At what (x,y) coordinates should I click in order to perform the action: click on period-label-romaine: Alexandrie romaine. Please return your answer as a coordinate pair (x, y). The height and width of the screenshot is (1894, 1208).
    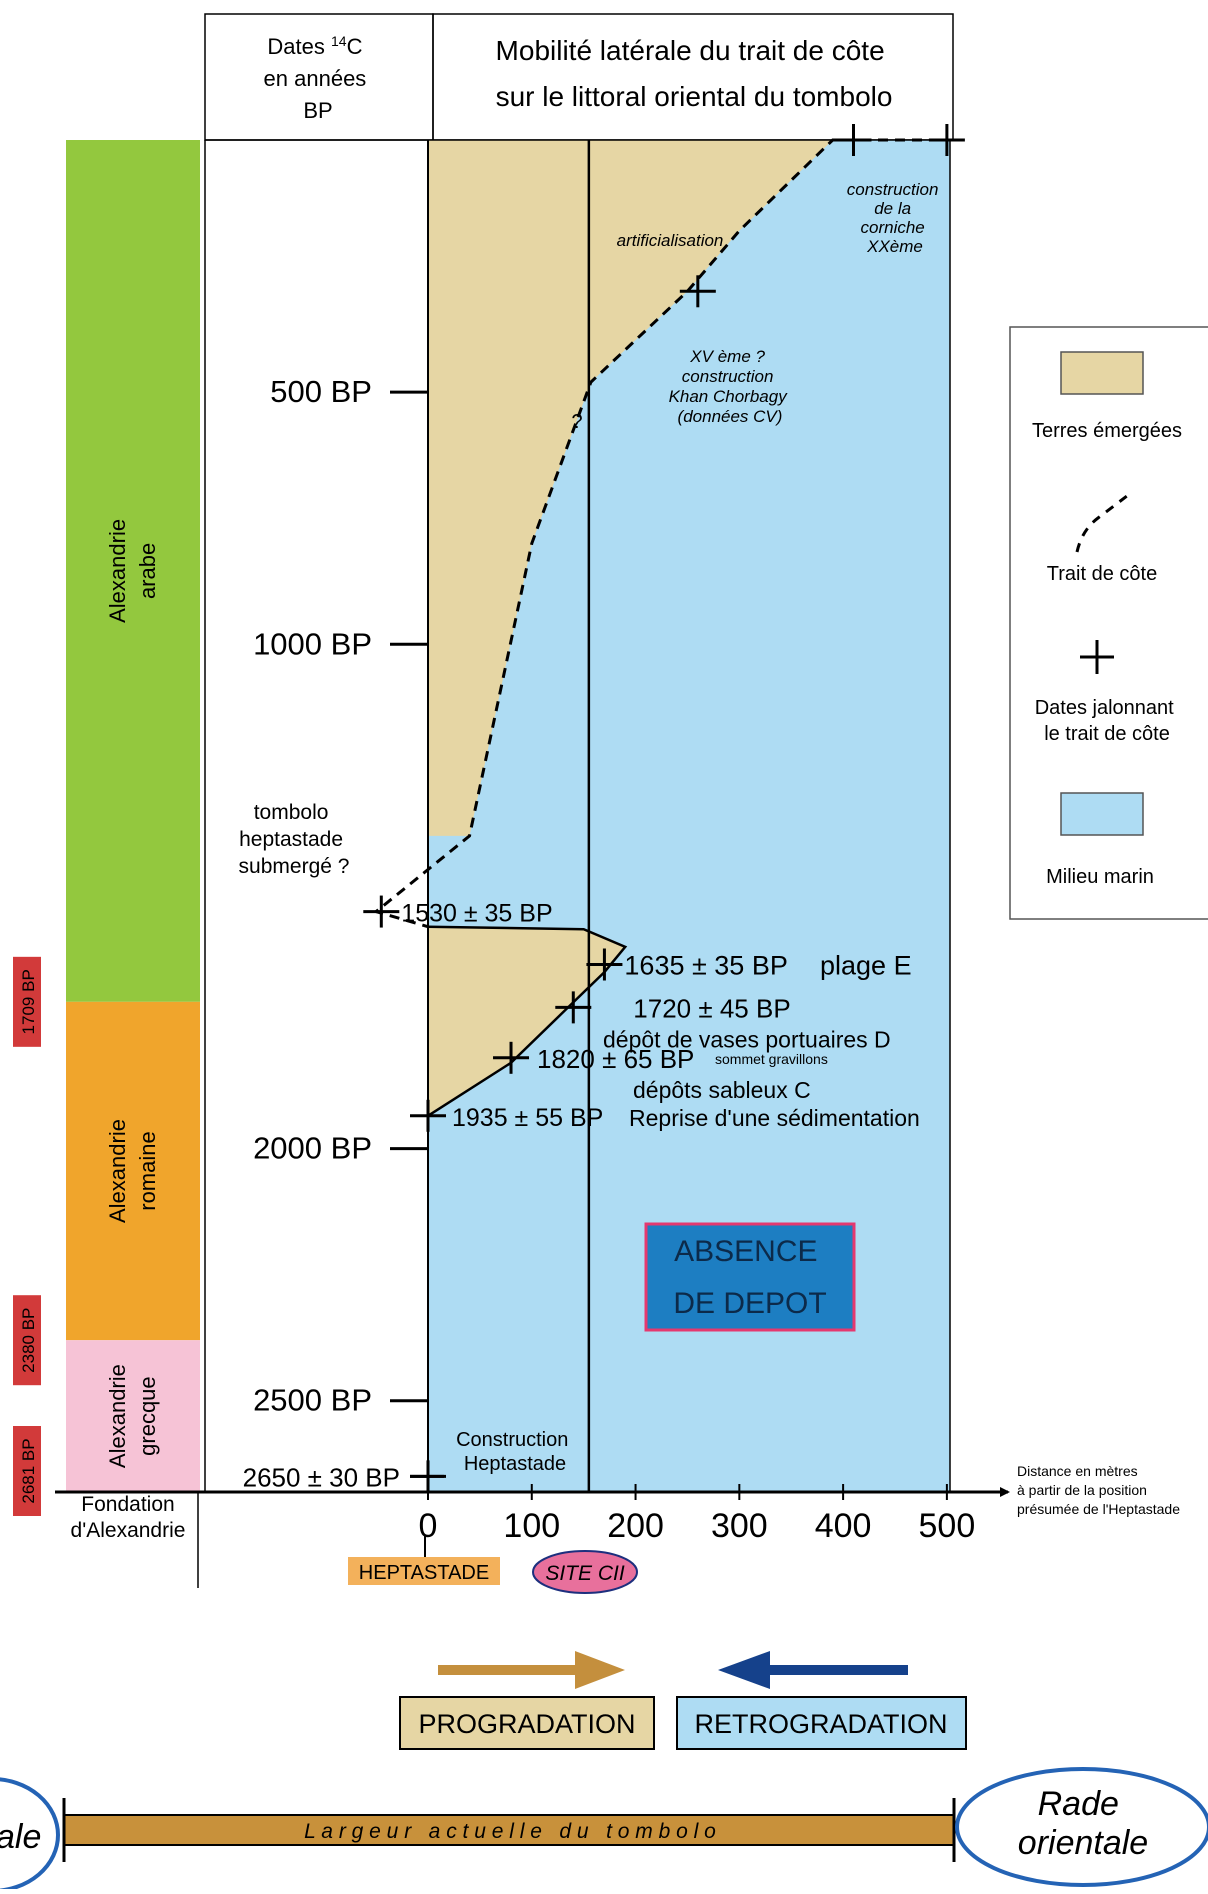
    Looking at the image, I should click on (132, 1171).